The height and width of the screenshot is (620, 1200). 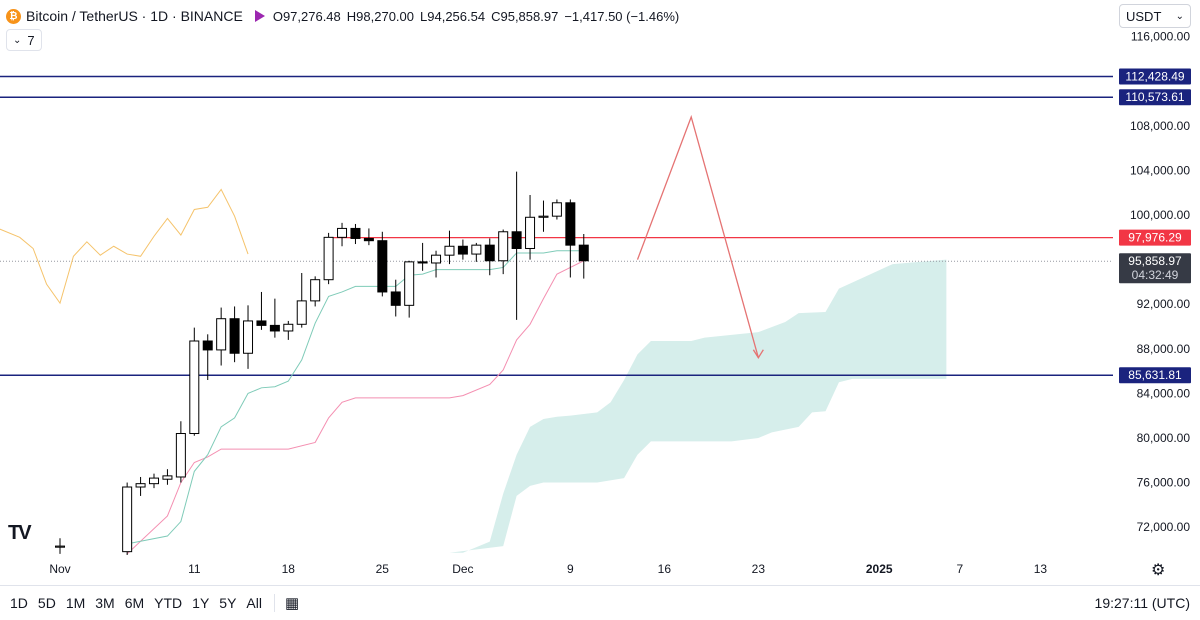 I want to click on current-price-countdown: 04:32:49, so click(x=1155, y=275).